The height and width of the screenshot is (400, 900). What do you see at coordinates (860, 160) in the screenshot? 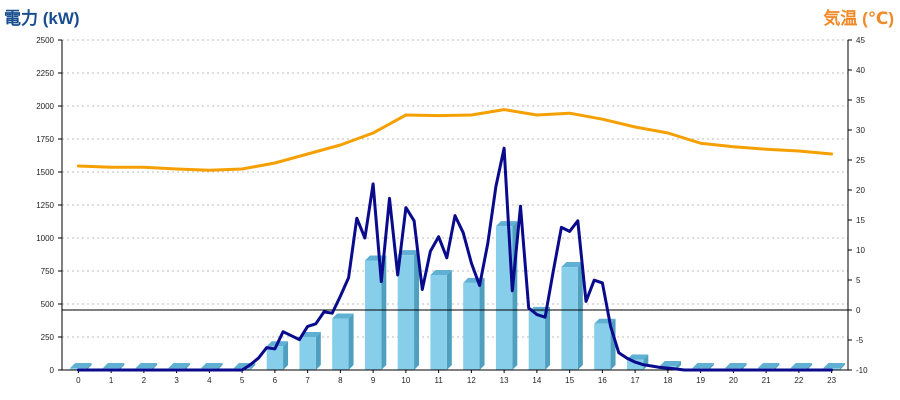
I see `y2-tick-label: 25` at bounding box center [860, 160].